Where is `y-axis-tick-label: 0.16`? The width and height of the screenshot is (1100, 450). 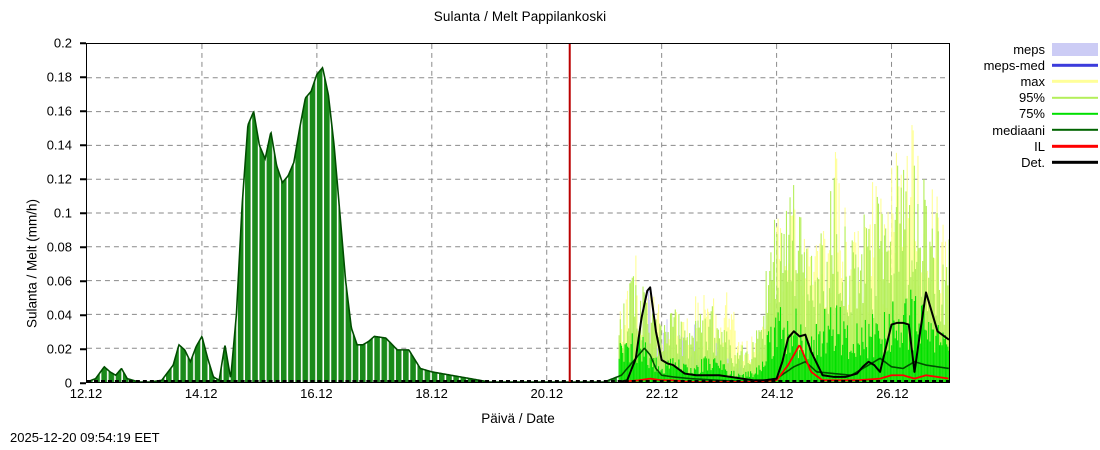
y-axis-tick-label: 0.16 is located at coordinates (59, 111).